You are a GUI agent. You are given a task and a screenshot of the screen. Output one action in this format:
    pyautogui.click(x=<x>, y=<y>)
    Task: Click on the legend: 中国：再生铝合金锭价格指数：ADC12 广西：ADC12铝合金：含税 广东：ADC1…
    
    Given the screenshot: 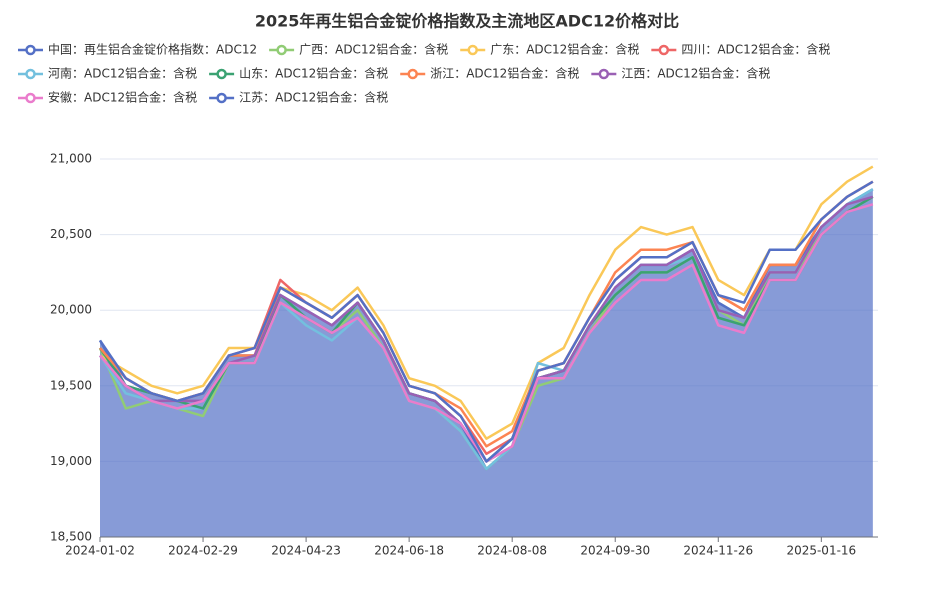 What is the action you would take?
    pyautogui.click(x=424, y=73)
    